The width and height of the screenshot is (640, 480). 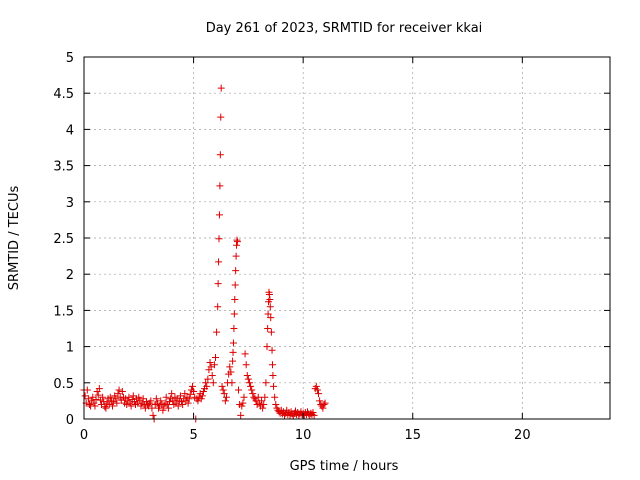 I want to click on y-tick-label: 5, so click(x=70, y=58).